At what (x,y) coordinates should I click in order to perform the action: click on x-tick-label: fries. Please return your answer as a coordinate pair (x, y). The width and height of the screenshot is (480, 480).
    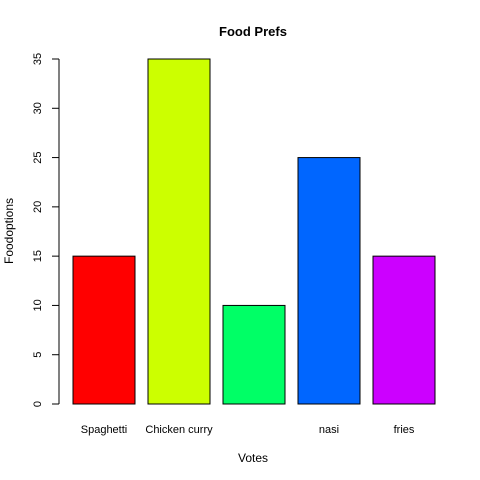
    Looking at the image, I should click on (404, 430).